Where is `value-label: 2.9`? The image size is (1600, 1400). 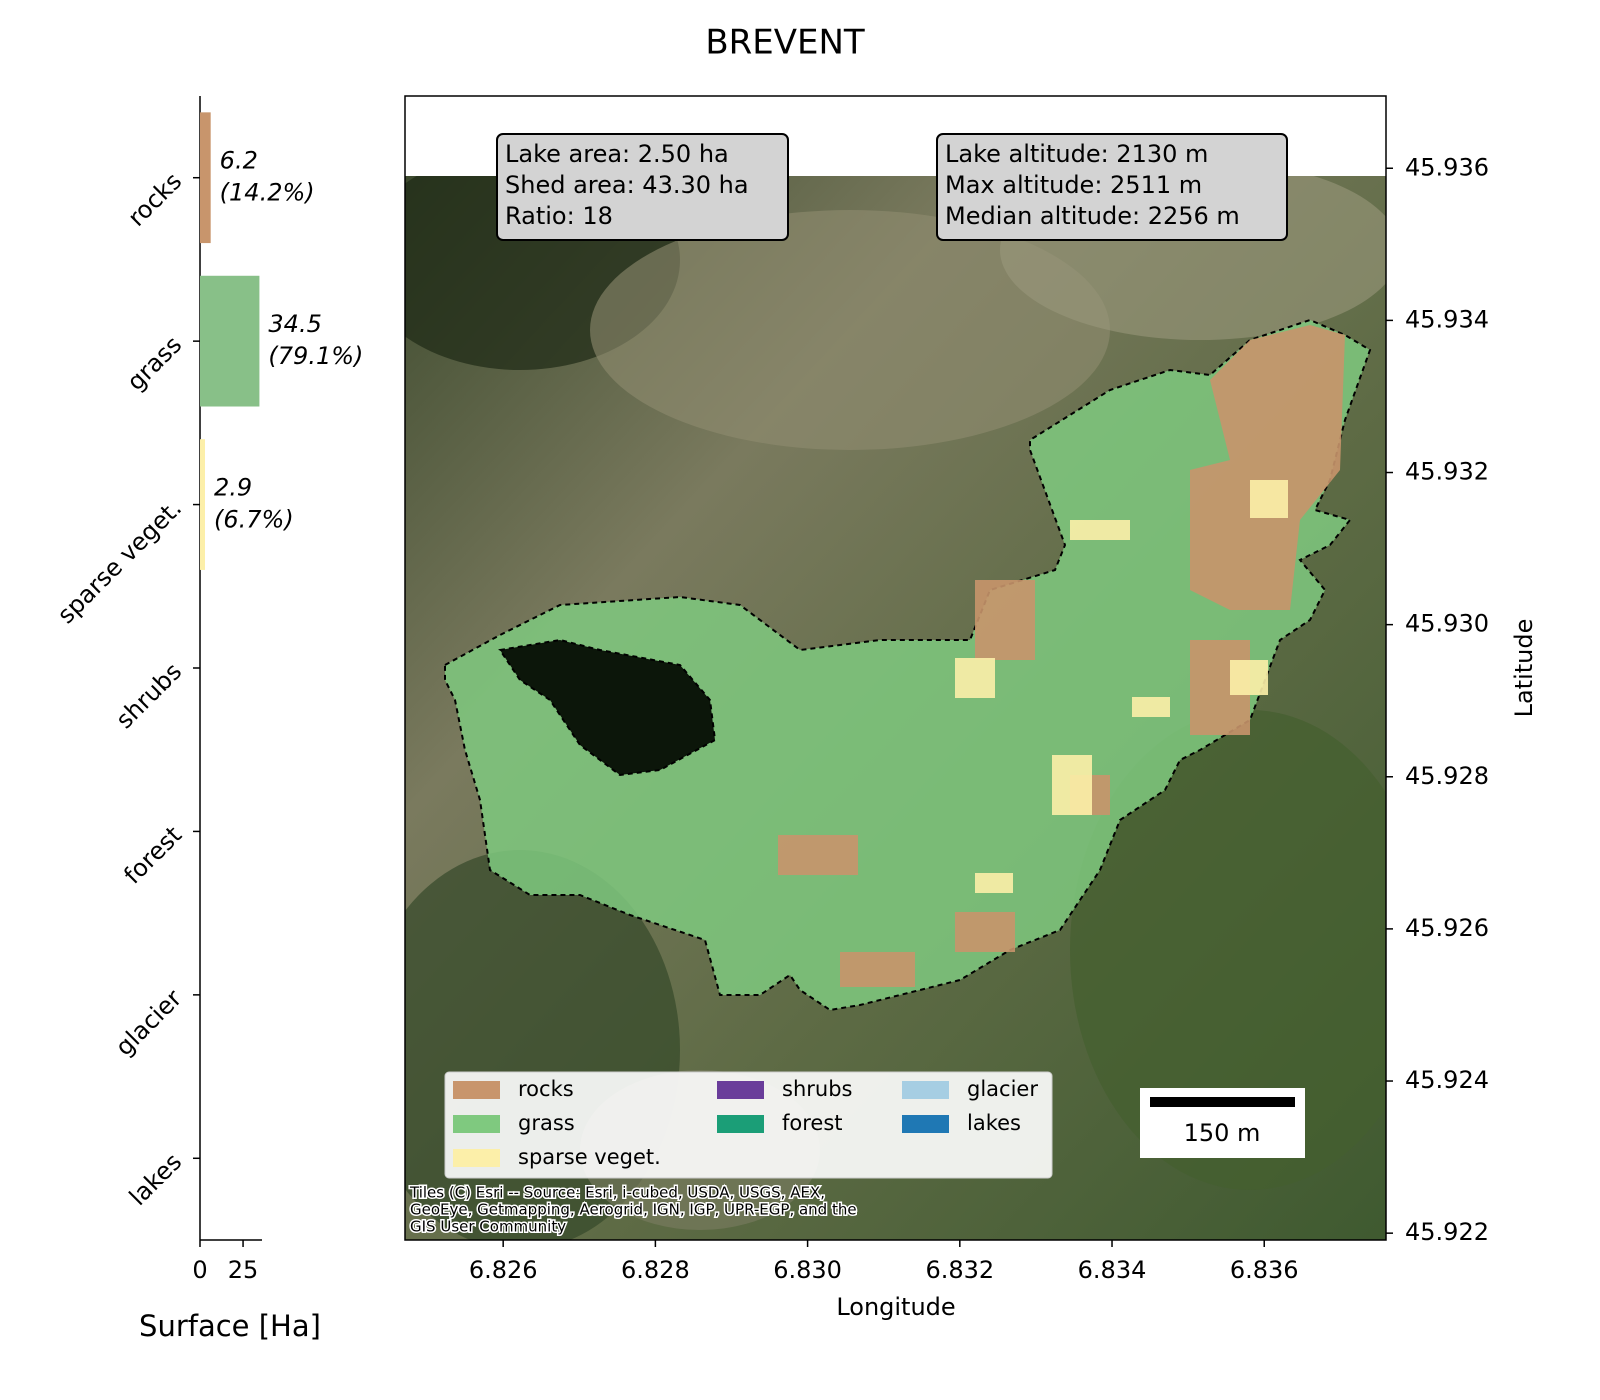 value-label: 2.9 is located at coordinates (233, 488).